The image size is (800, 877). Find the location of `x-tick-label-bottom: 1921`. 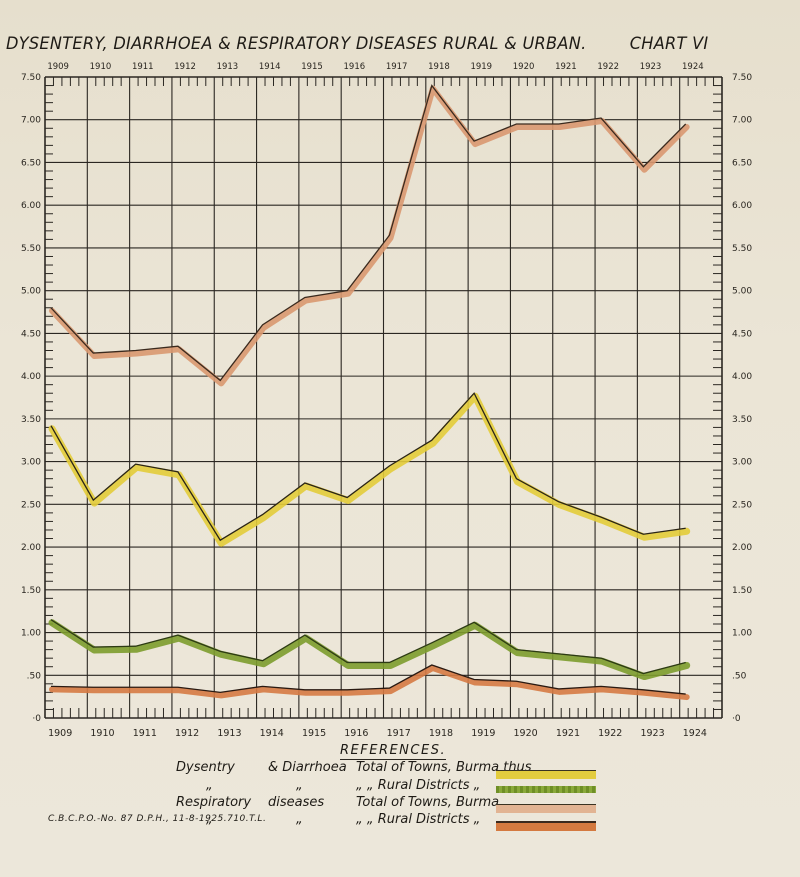

x-tick-label-bottom: 1921 is located at coordinates (568, 733).